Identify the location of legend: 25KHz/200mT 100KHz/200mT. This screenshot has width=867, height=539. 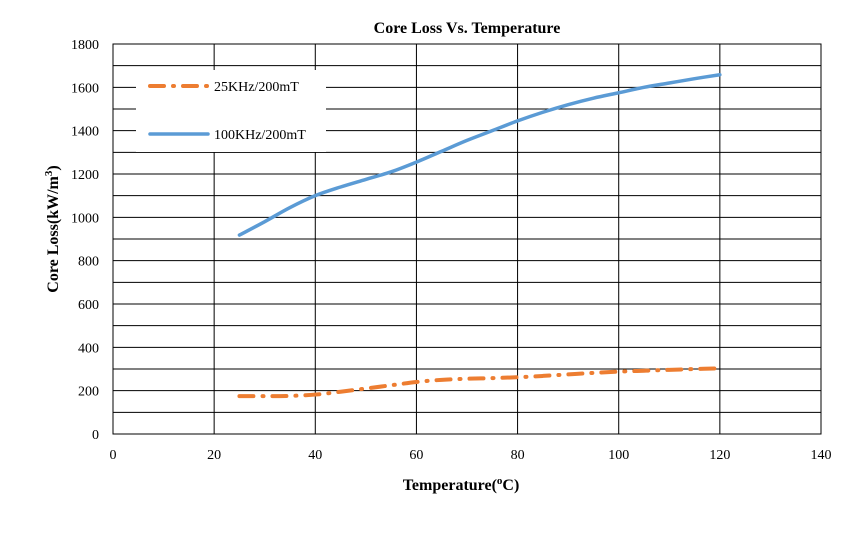
(231, 111).